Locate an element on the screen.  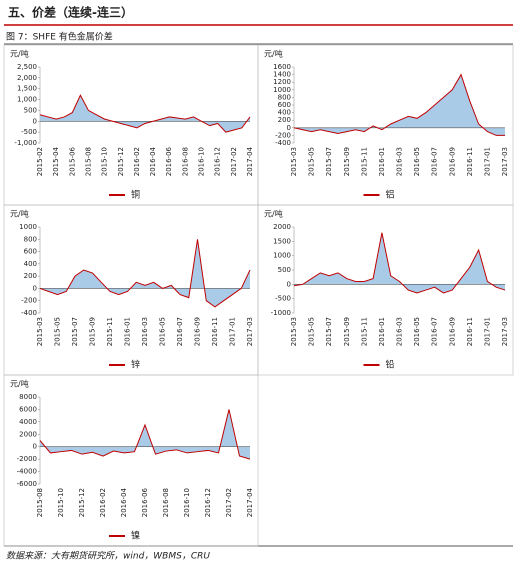
x-tick-label: 2015-06 is located at coordinates (72, 161).